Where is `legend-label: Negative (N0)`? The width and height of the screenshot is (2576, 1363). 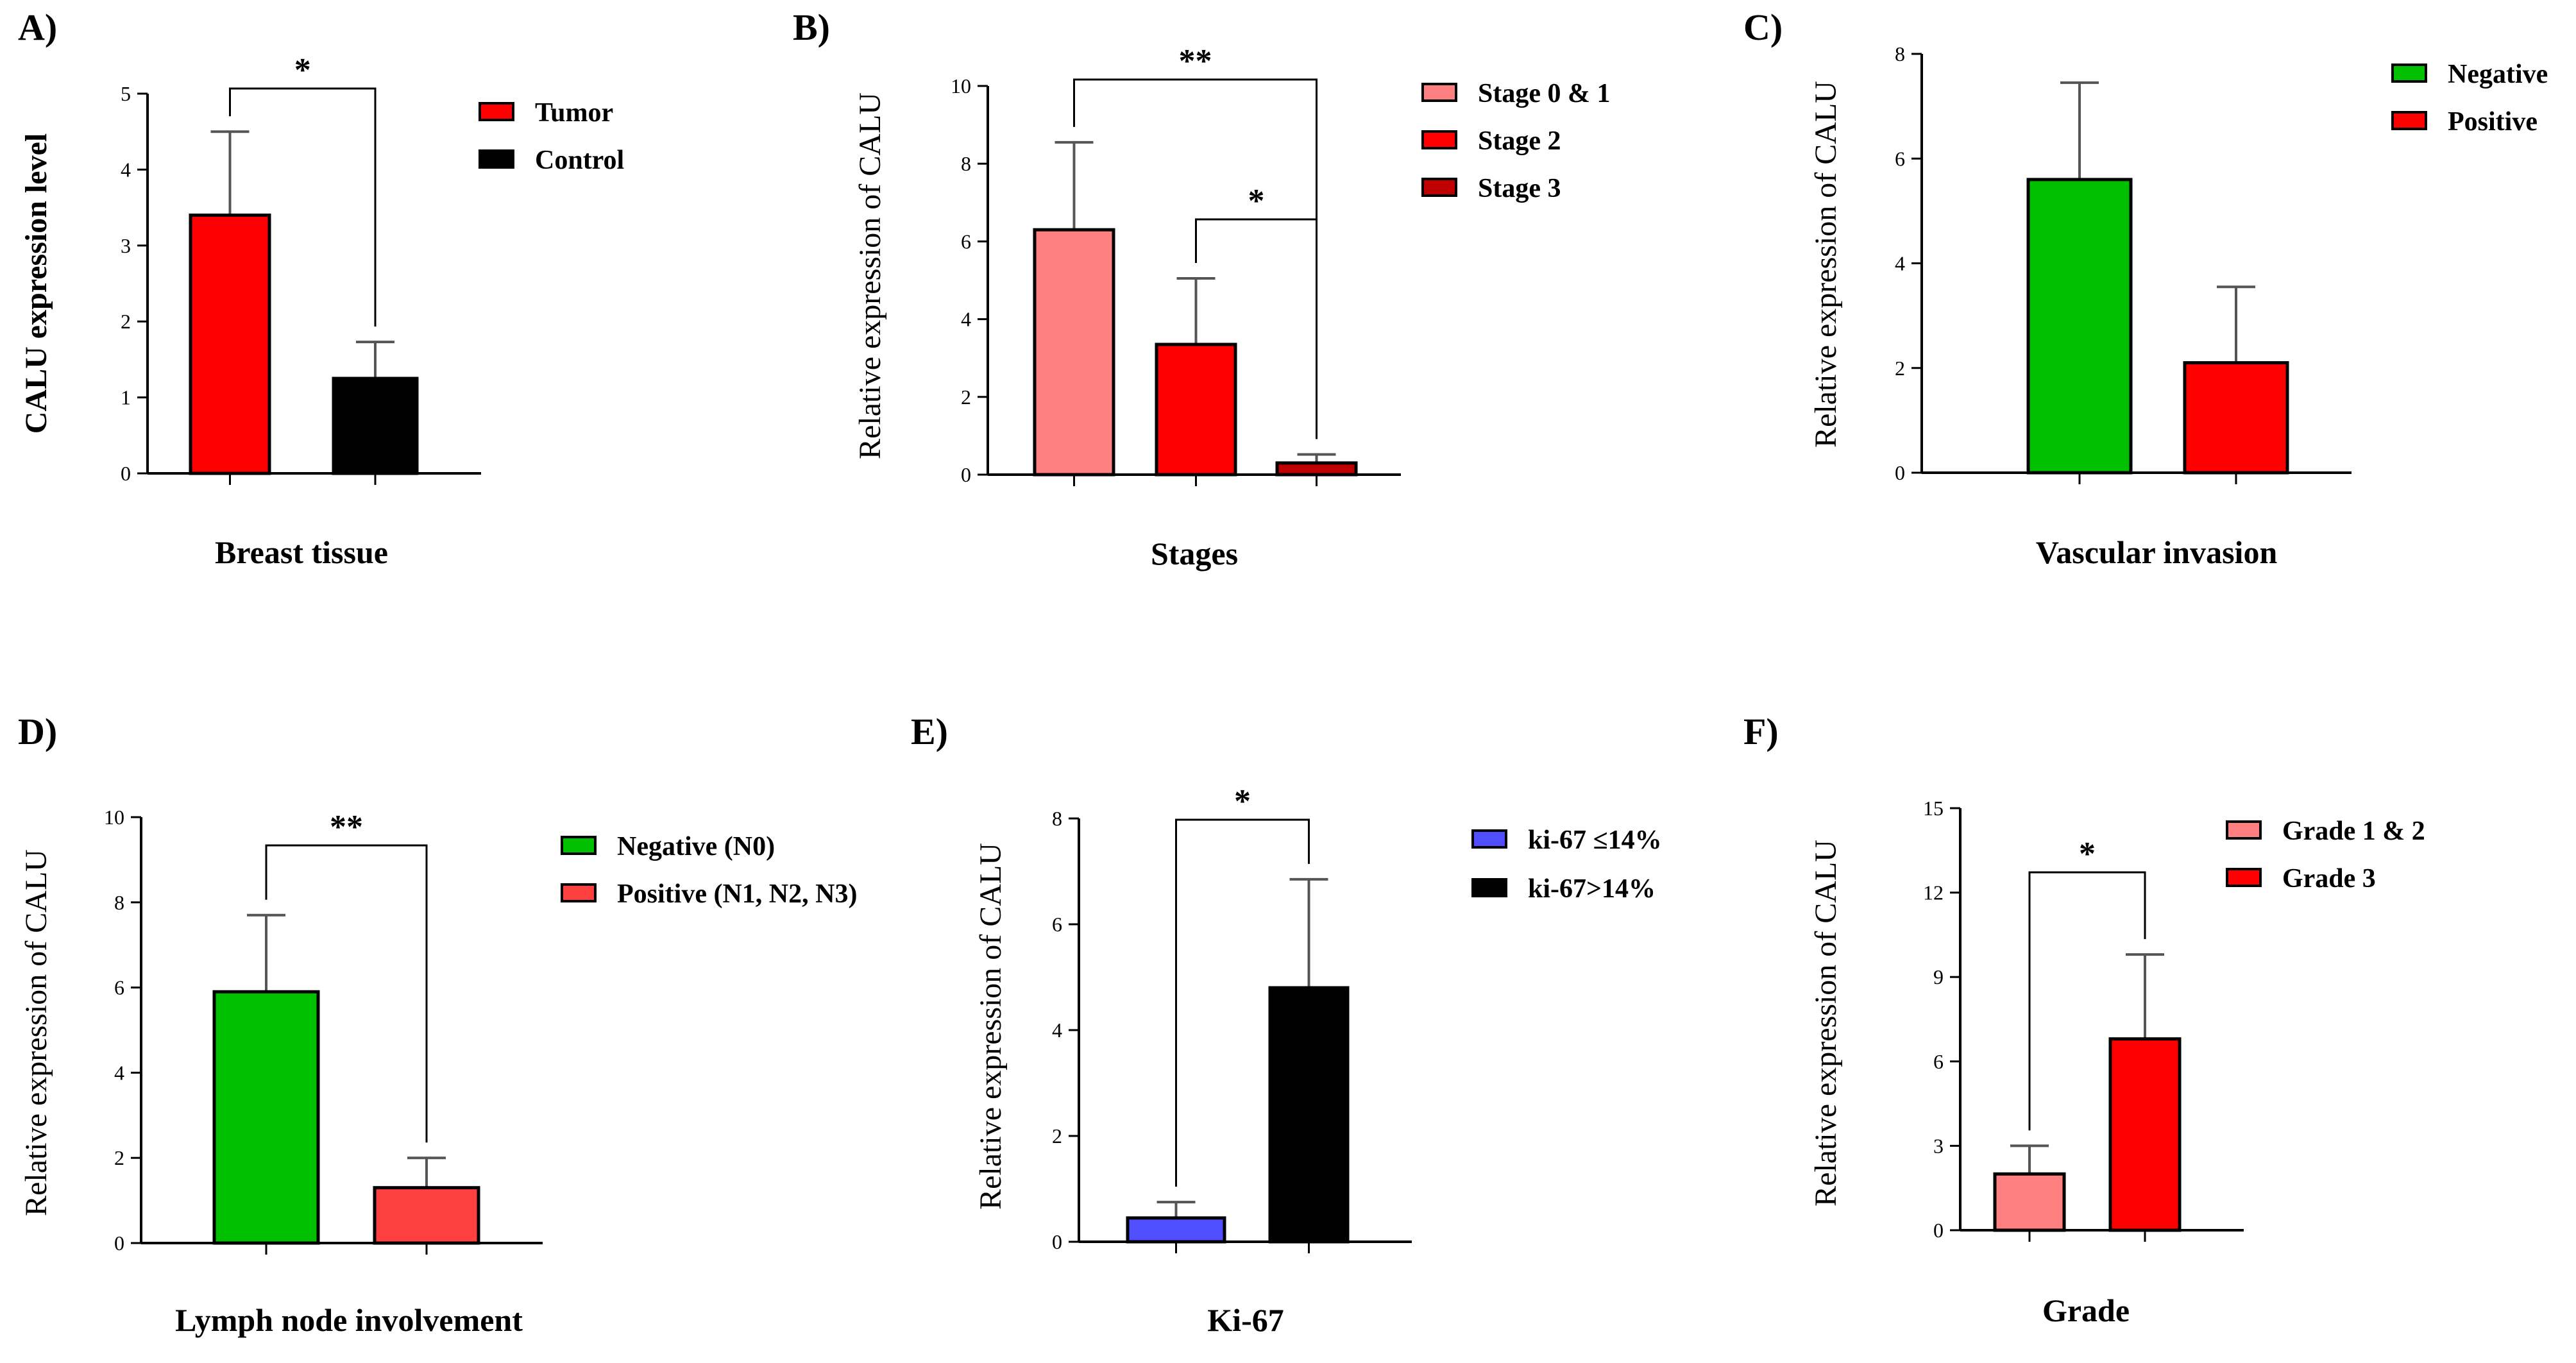
legend-label: Negative (N0) is located at coordinates (696, 846).